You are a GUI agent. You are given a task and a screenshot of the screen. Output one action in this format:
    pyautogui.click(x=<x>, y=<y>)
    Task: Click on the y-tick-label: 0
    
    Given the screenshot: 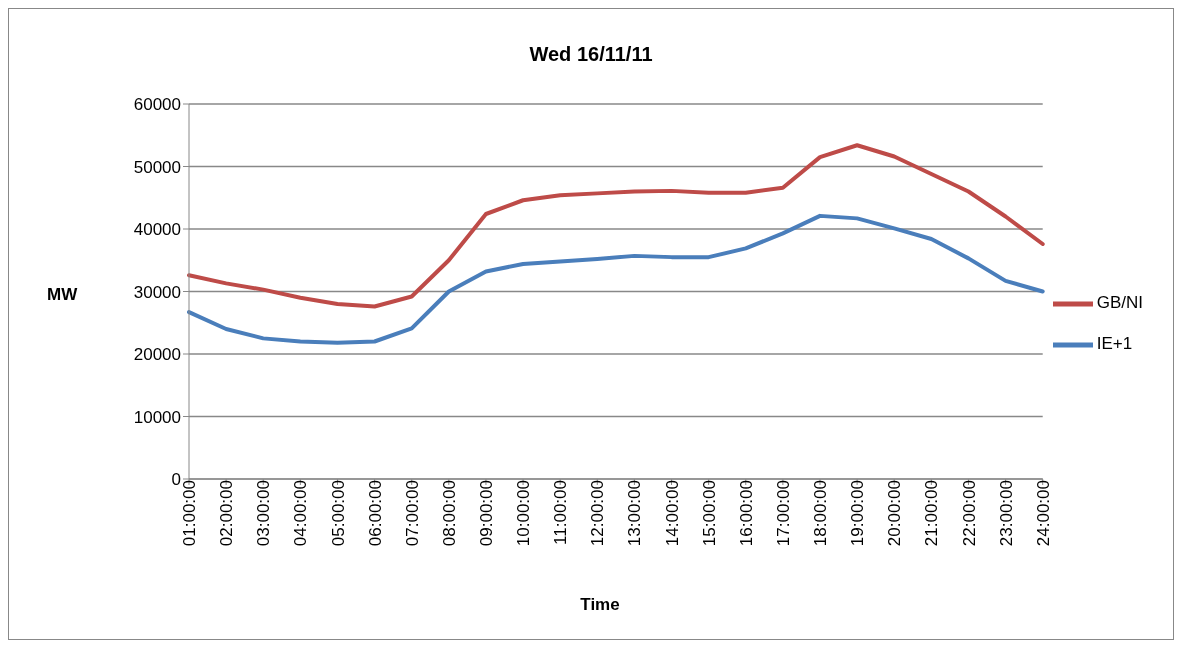 What is the action you would take?
    pyautogui.click(x=176, y=480)
    